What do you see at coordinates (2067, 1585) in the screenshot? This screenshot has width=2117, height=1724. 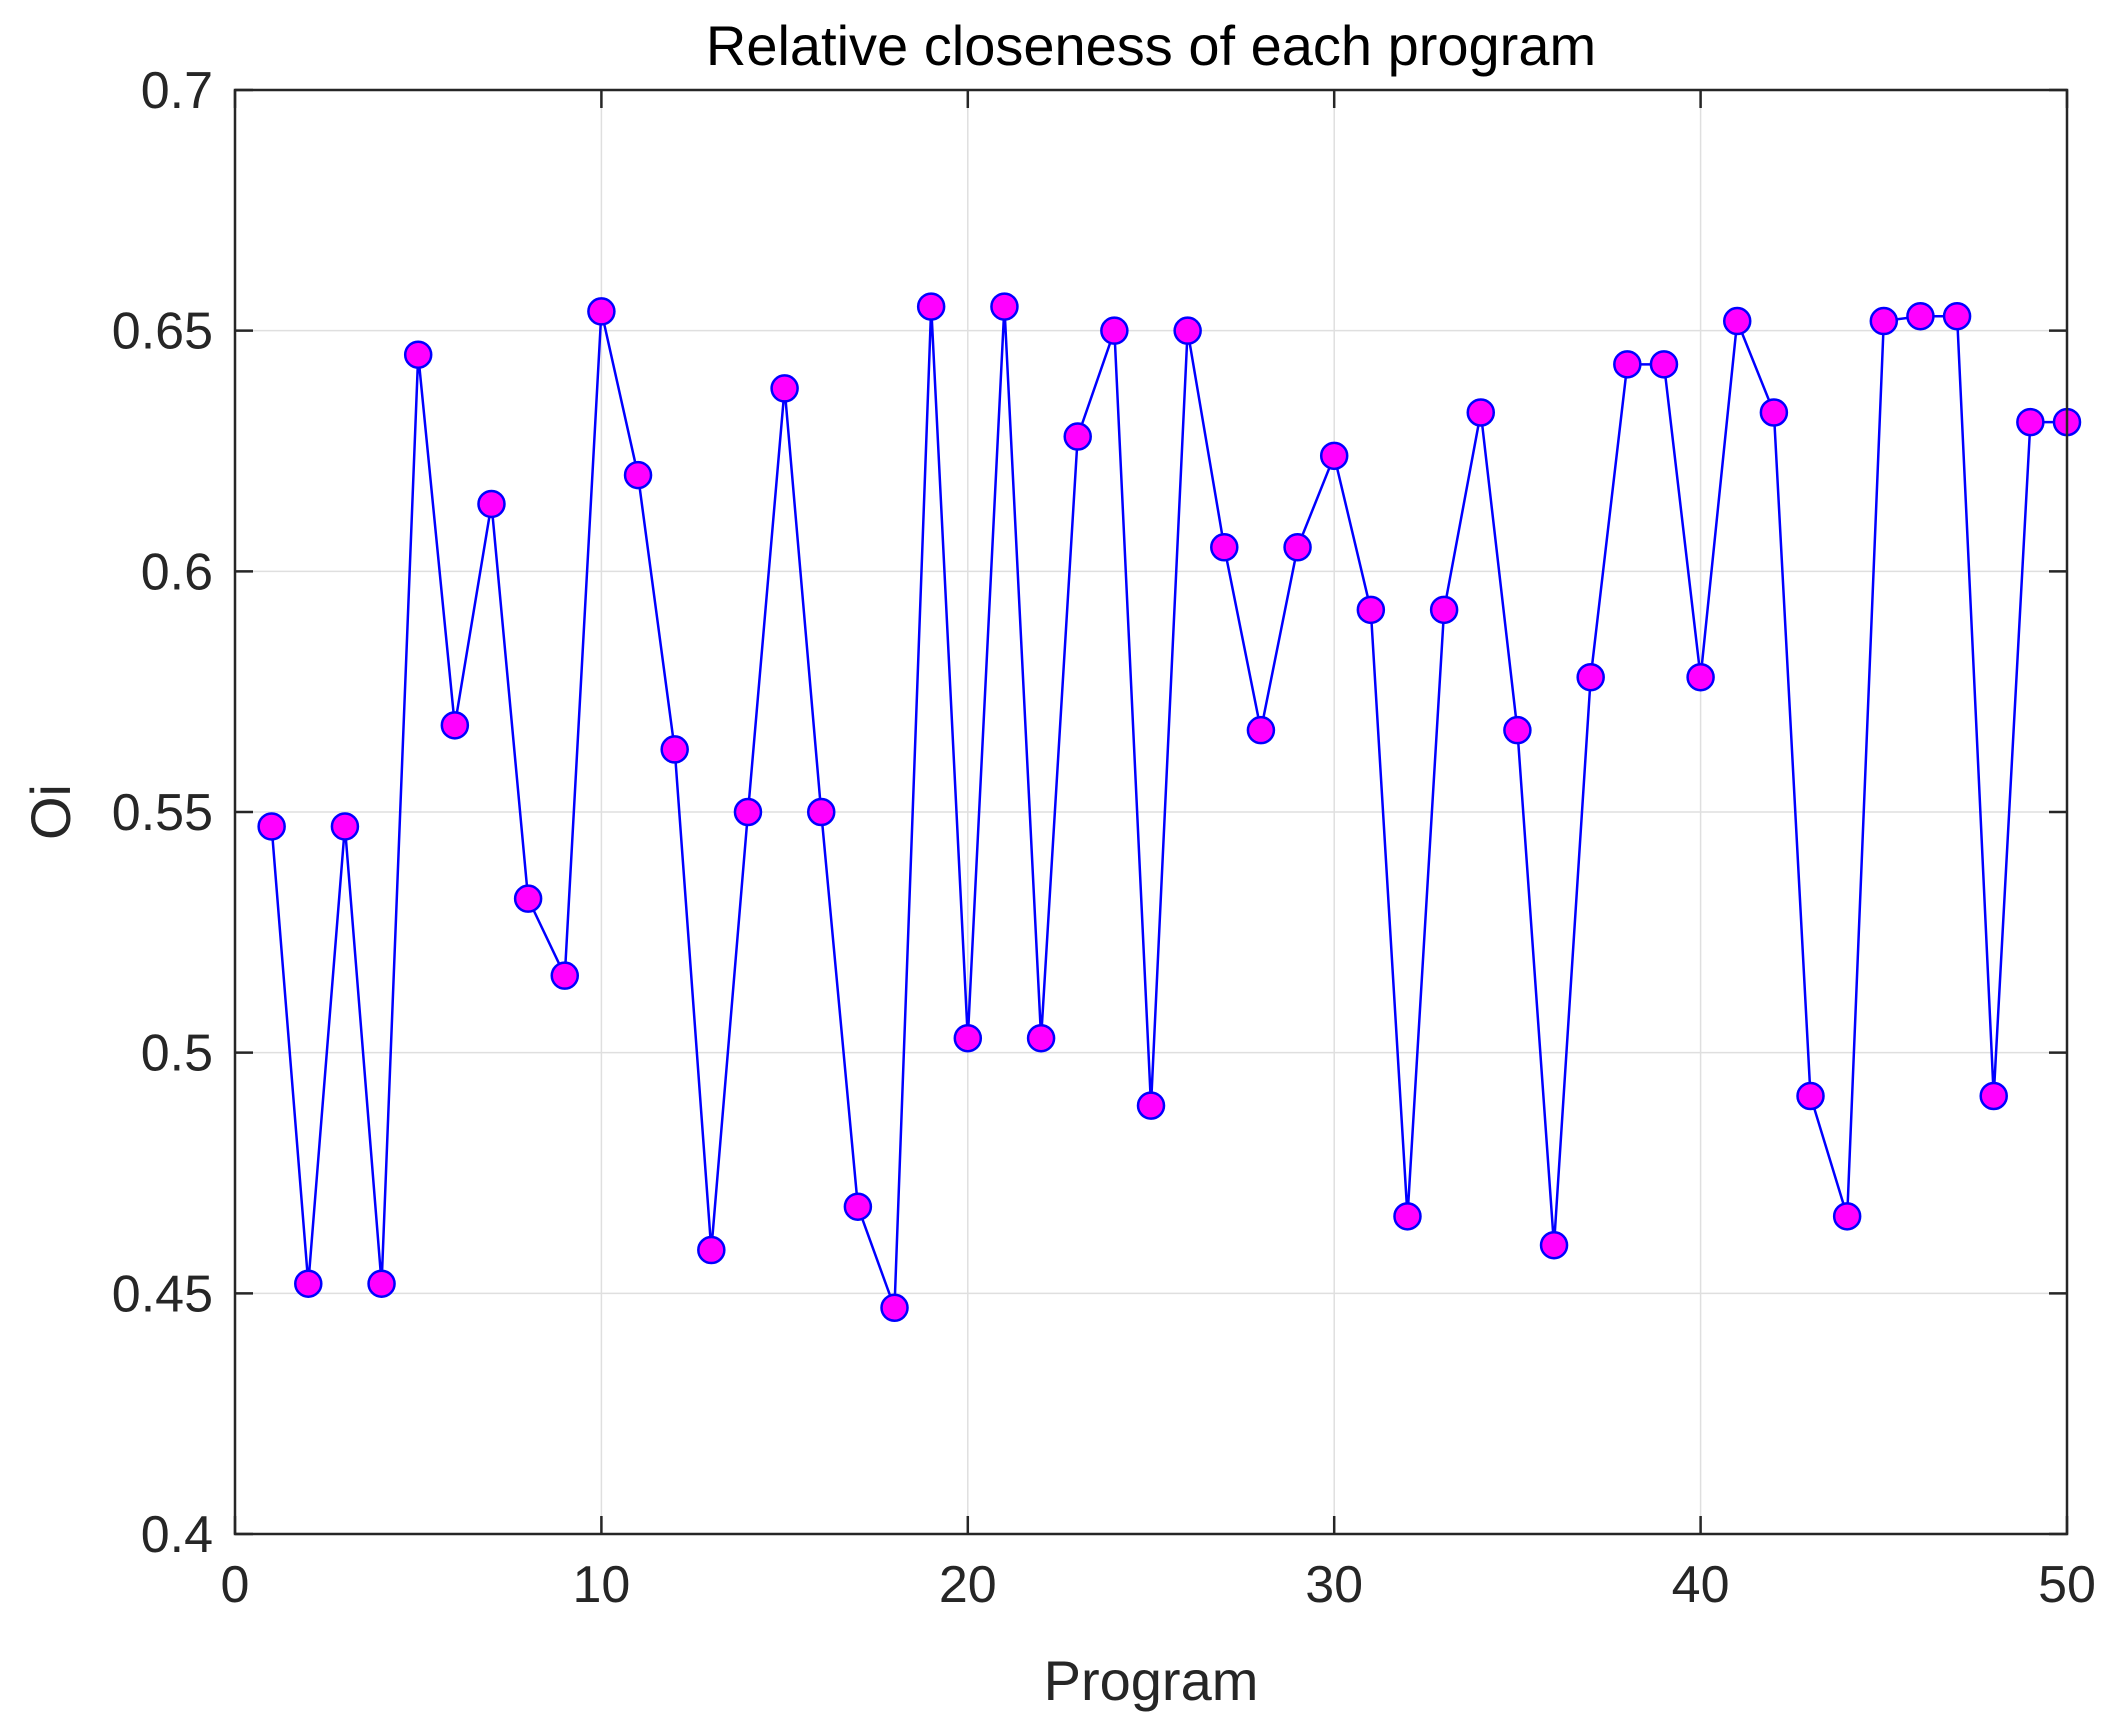 I see `x-tick-label: 50` at bounding box center [2067, 1585].